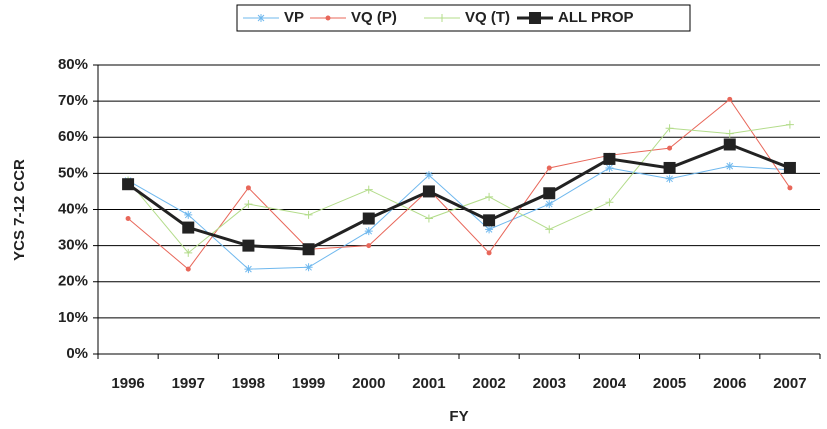  Describe the element at coordinates (19, 210) in the screenshot. I see `y-axis-label: YCS 7-12 CCR` at that location.